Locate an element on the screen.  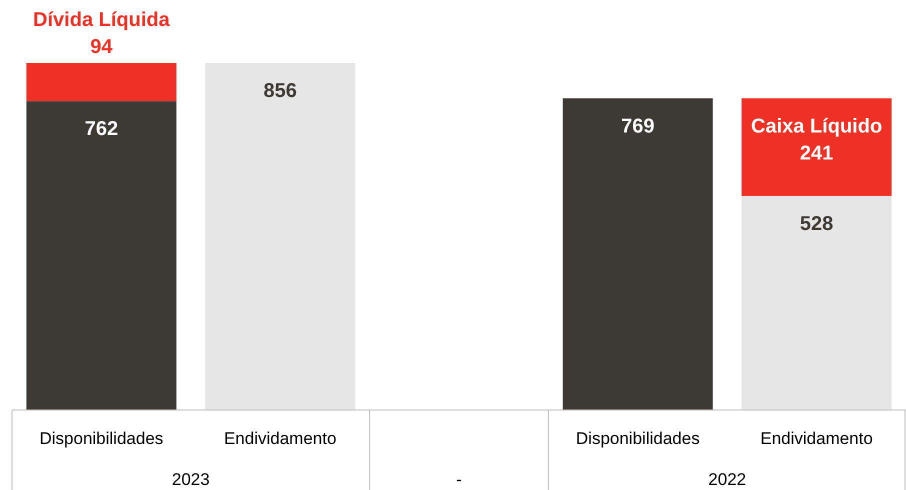
text: 2023 is located at coordinates (191, 479).